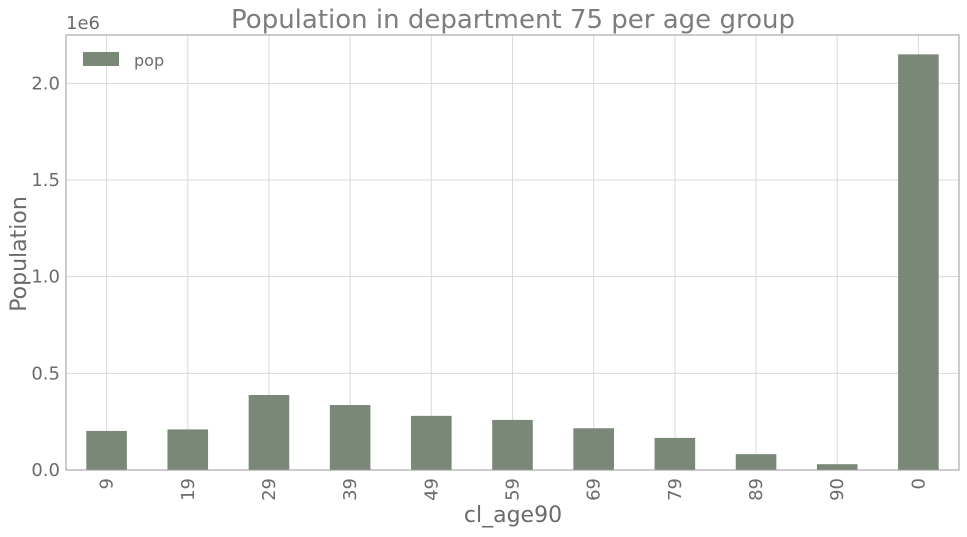 This screenshot has height=537, width=967. Describe the element at coordinates (675, 489) in the screenshot. I see `x-tick-label: 79` at that location.